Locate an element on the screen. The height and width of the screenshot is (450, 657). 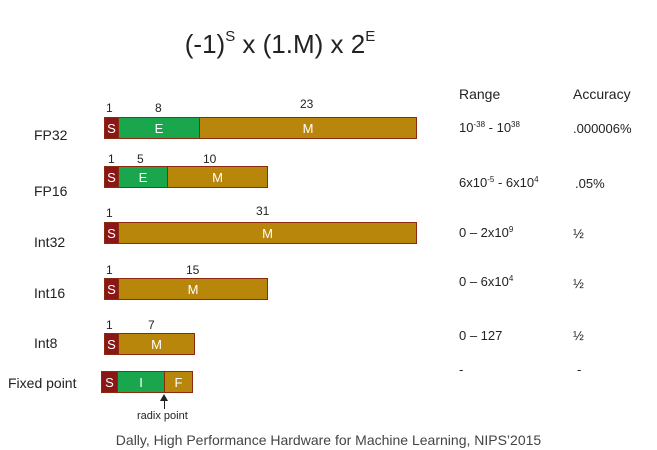
range-value: 0 – 6x104 is located at coordinates (486, 281).